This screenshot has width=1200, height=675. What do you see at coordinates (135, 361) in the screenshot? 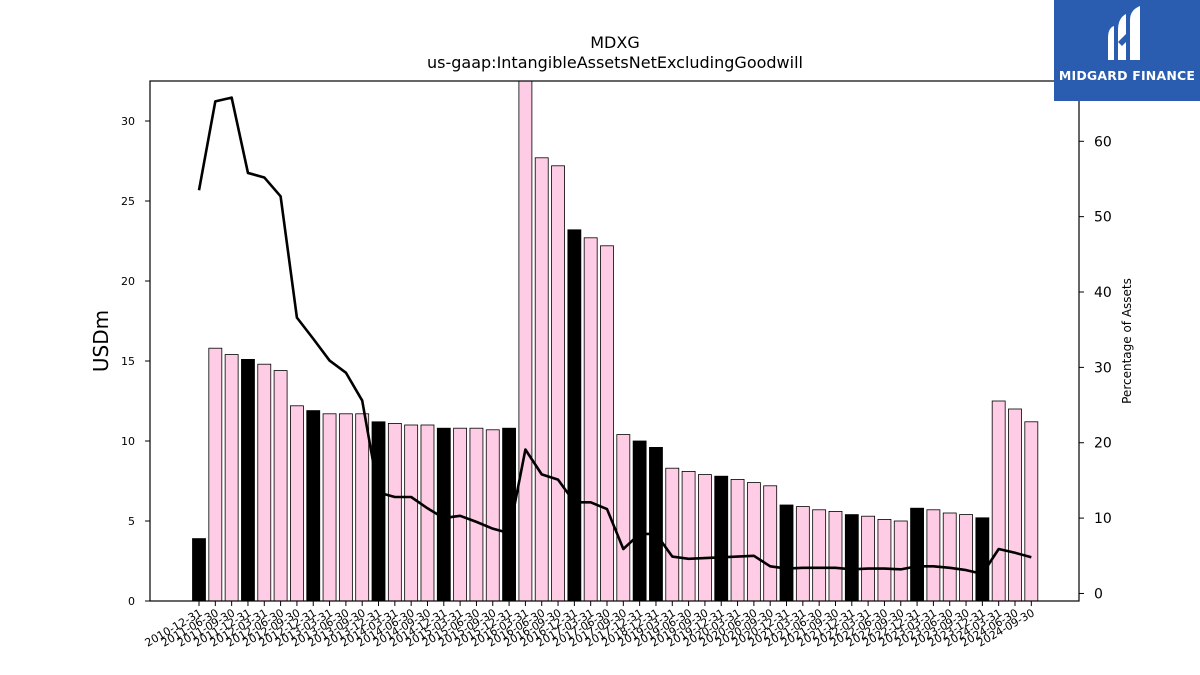
I see `left-axis: 0 5 10 15 20 25 30` at bounding box center [135, 361].